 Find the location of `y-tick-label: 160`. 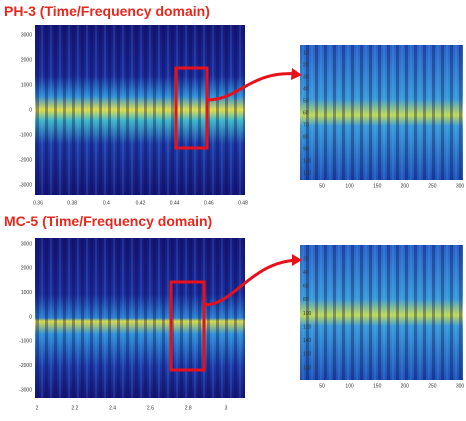

y-tick-label: 160 is located at coordinates (307, 355).